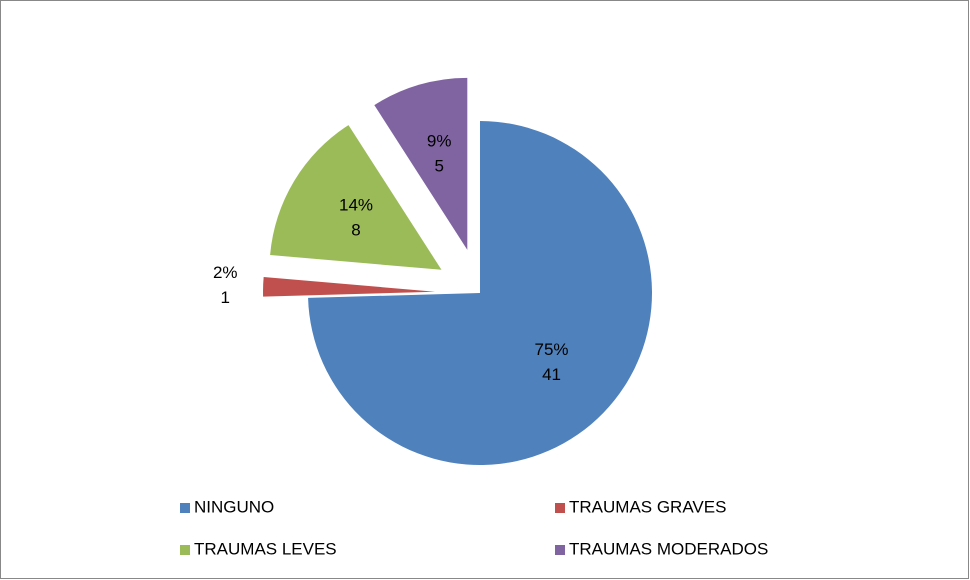 The width and height of the screenshot is (970, 580). Describe the element at coordinates (438, 166) in the screenshot. I see `value-label: 5` at that location.